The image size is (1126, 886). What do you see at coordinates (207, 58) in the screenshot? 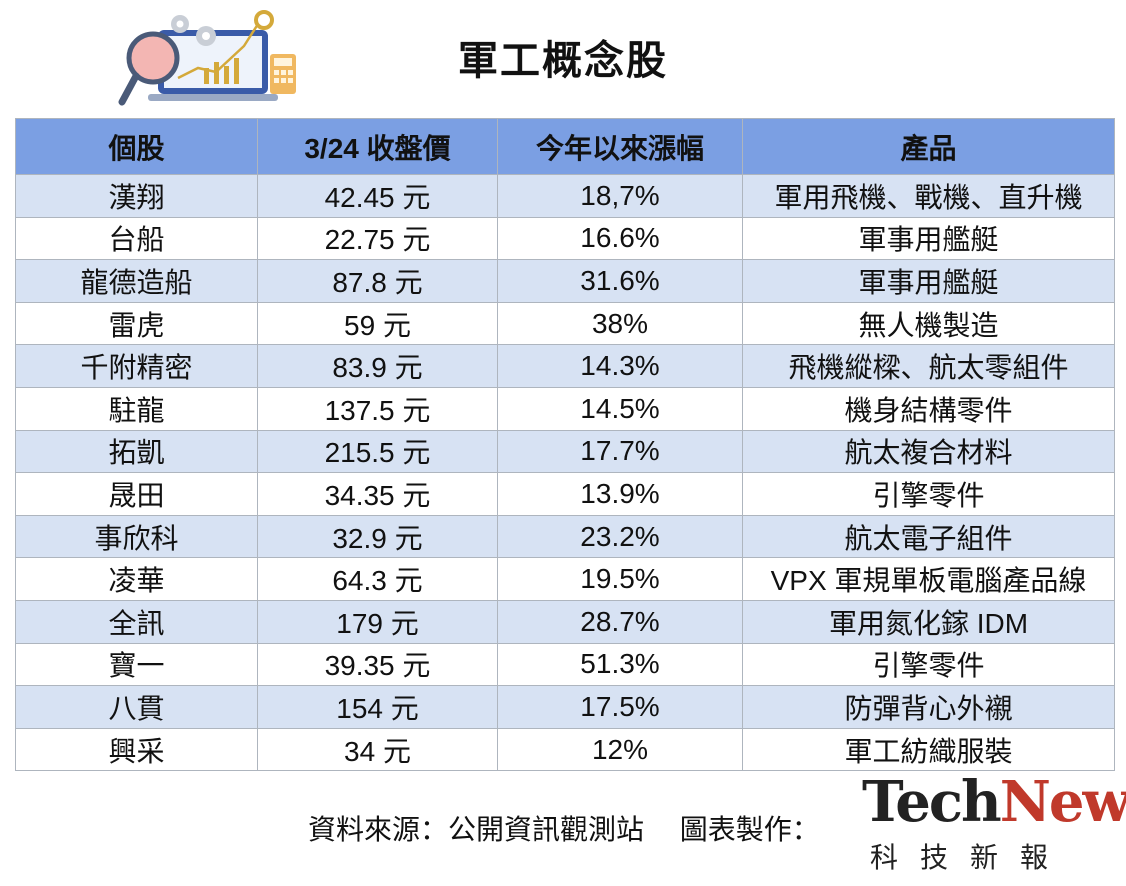
I see `analytics-illustration-icon` at bounding box center [207, 58].